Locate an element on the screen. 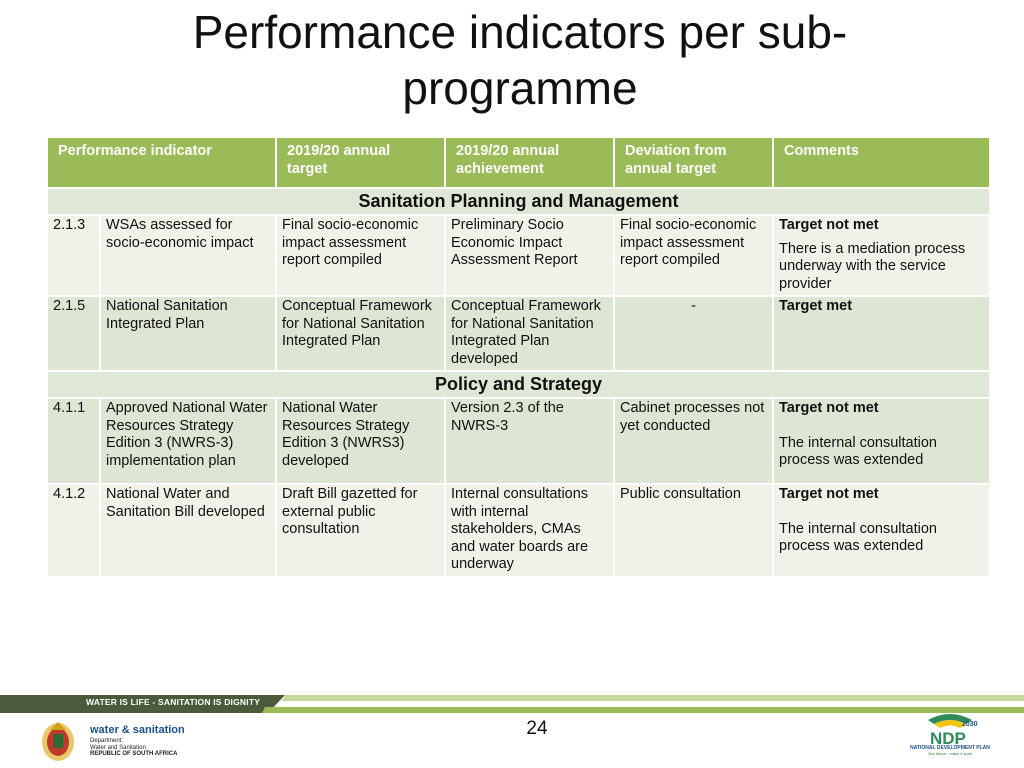 This screenshot has width=1024, height=768. header-comments: Comments is located at coordinates (882, 162).